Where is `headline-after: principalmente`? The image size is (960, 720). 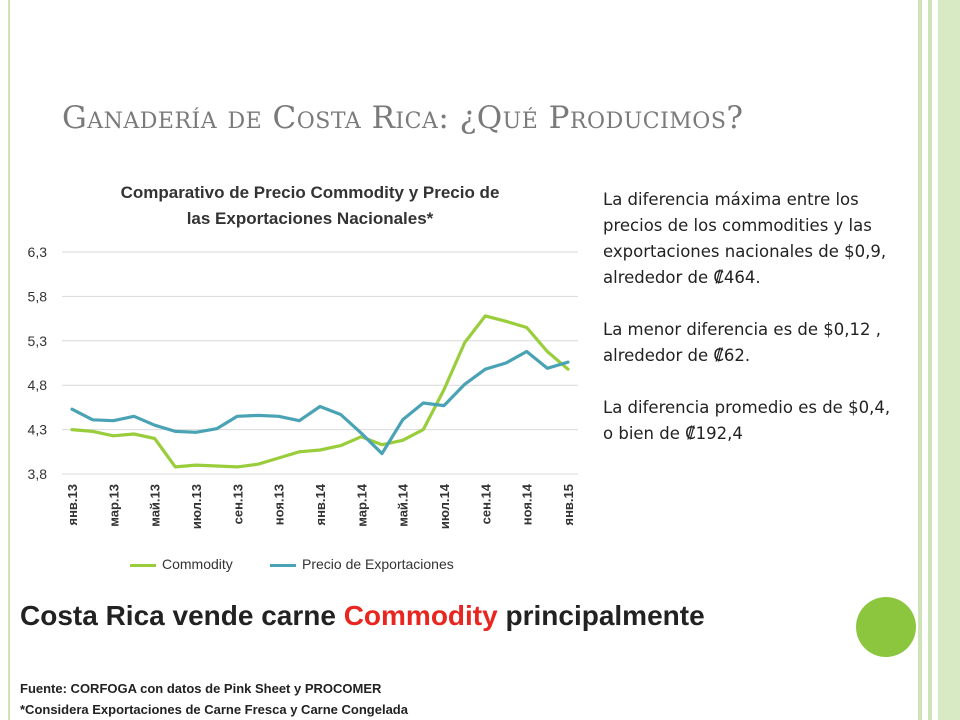 headline-after: principalmente is located at coordinates (601, 615).